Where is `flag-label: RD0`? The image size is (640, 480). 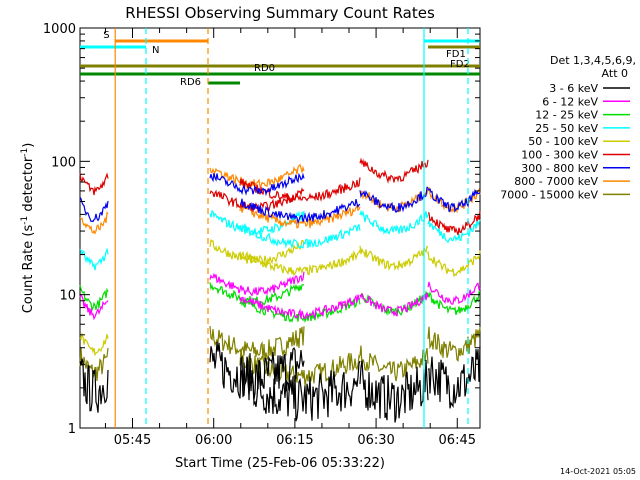
flag-label: RD0 is located at coordinates (264, 68).